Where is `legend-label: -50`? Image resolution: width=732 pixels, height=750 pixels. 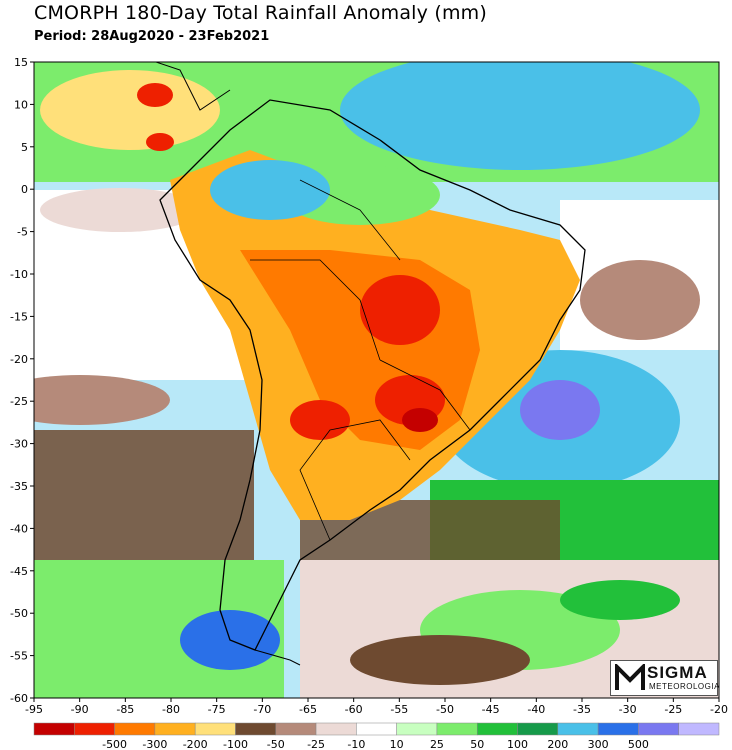
legend-label: -50 is located at coordinates (276, 744).